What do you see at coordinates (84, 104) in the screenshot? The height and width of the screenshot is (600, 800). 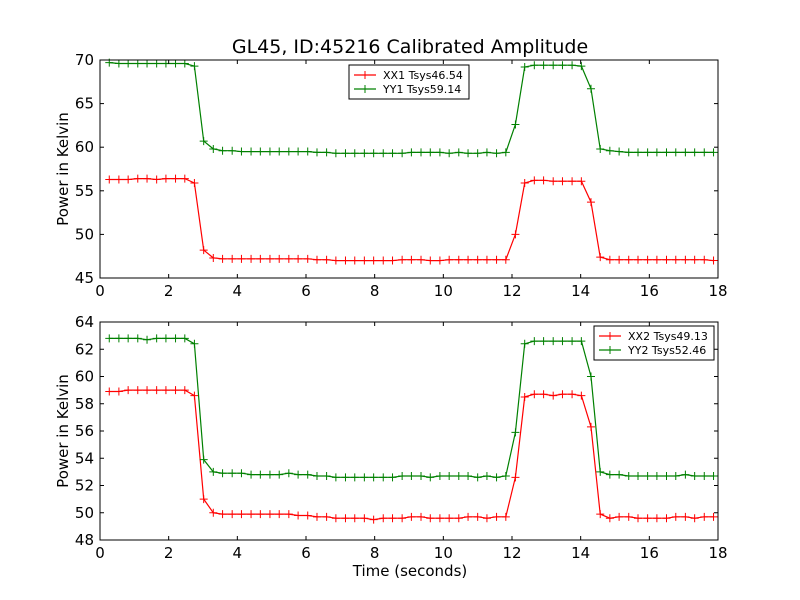 I see `y-tick-label: 65` at bounding box center [84, 104].